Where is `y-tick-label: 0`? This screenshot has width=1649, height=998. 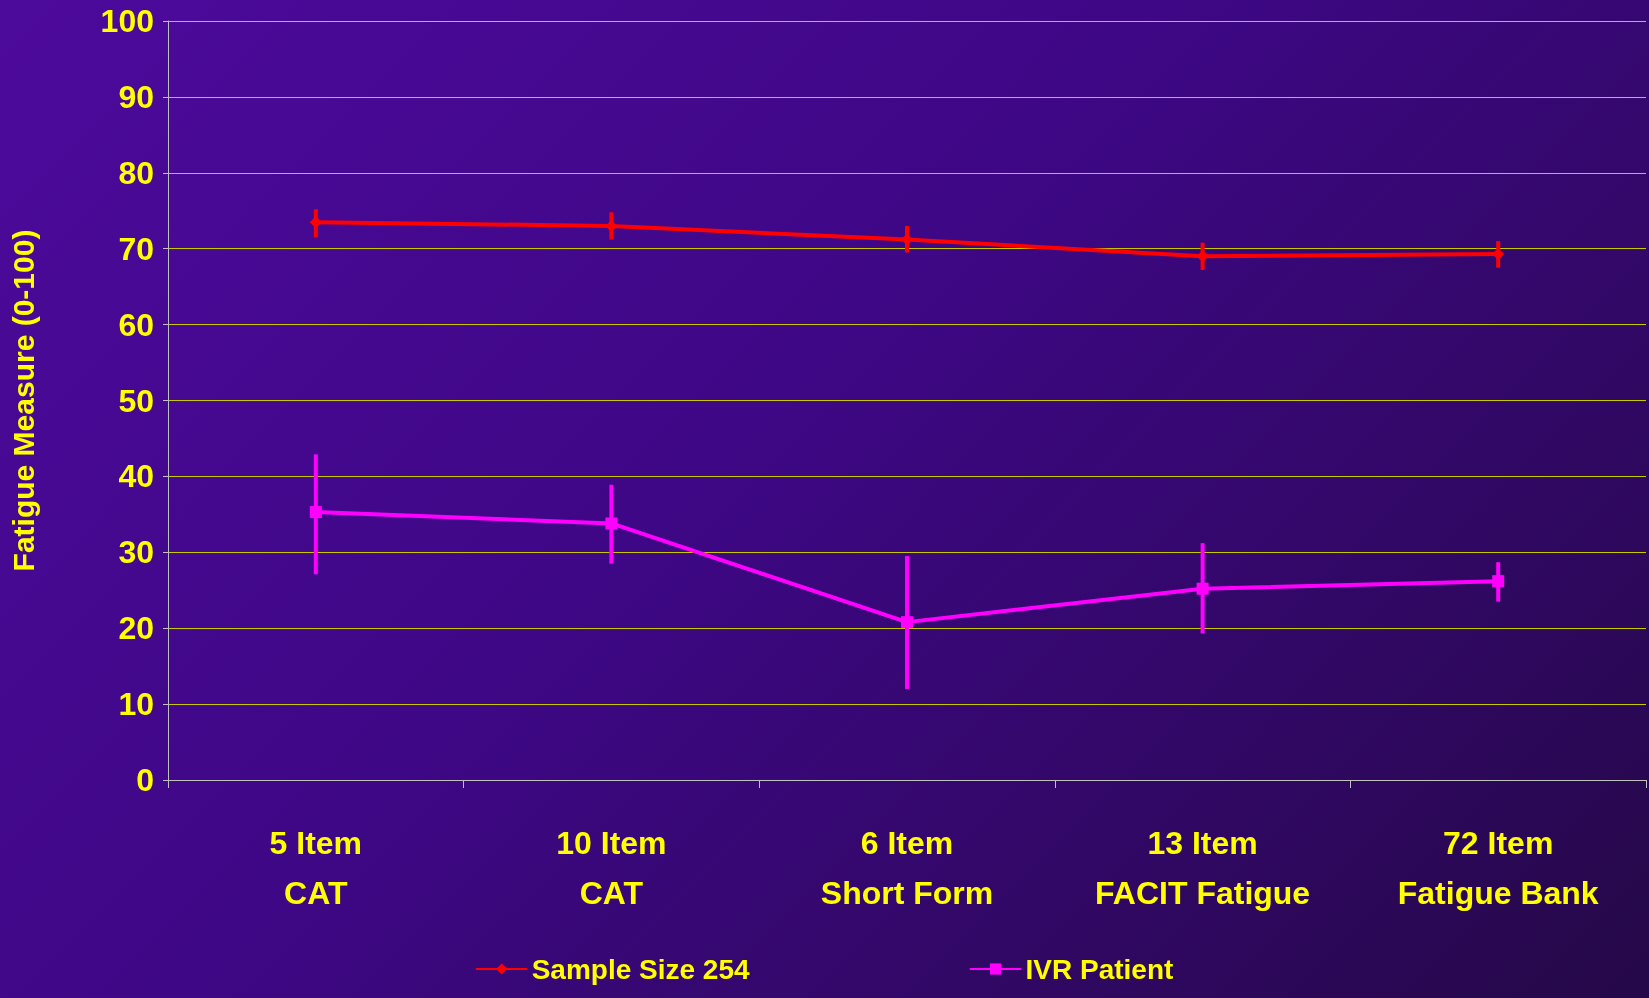
y-tick-label: 0 is located at coordinates (145, 780).